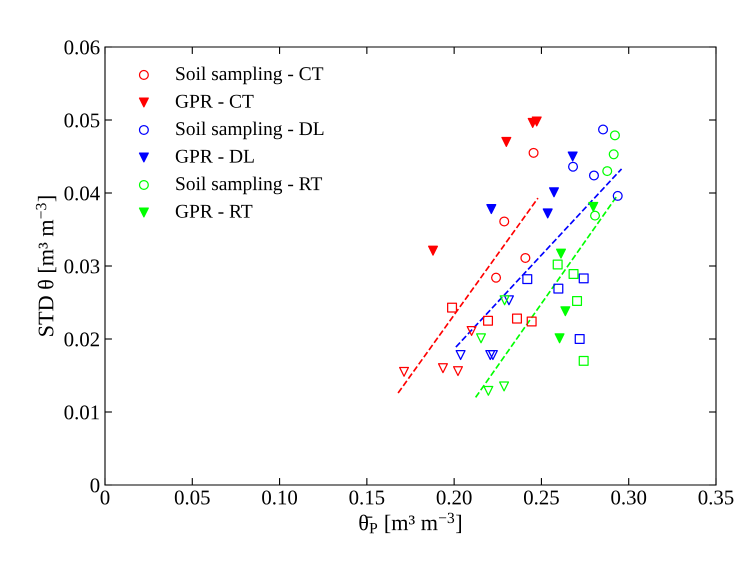 This screenshot has height=561, width=736. I want to click on y-tick-label: 0.05, so click(82, 120).